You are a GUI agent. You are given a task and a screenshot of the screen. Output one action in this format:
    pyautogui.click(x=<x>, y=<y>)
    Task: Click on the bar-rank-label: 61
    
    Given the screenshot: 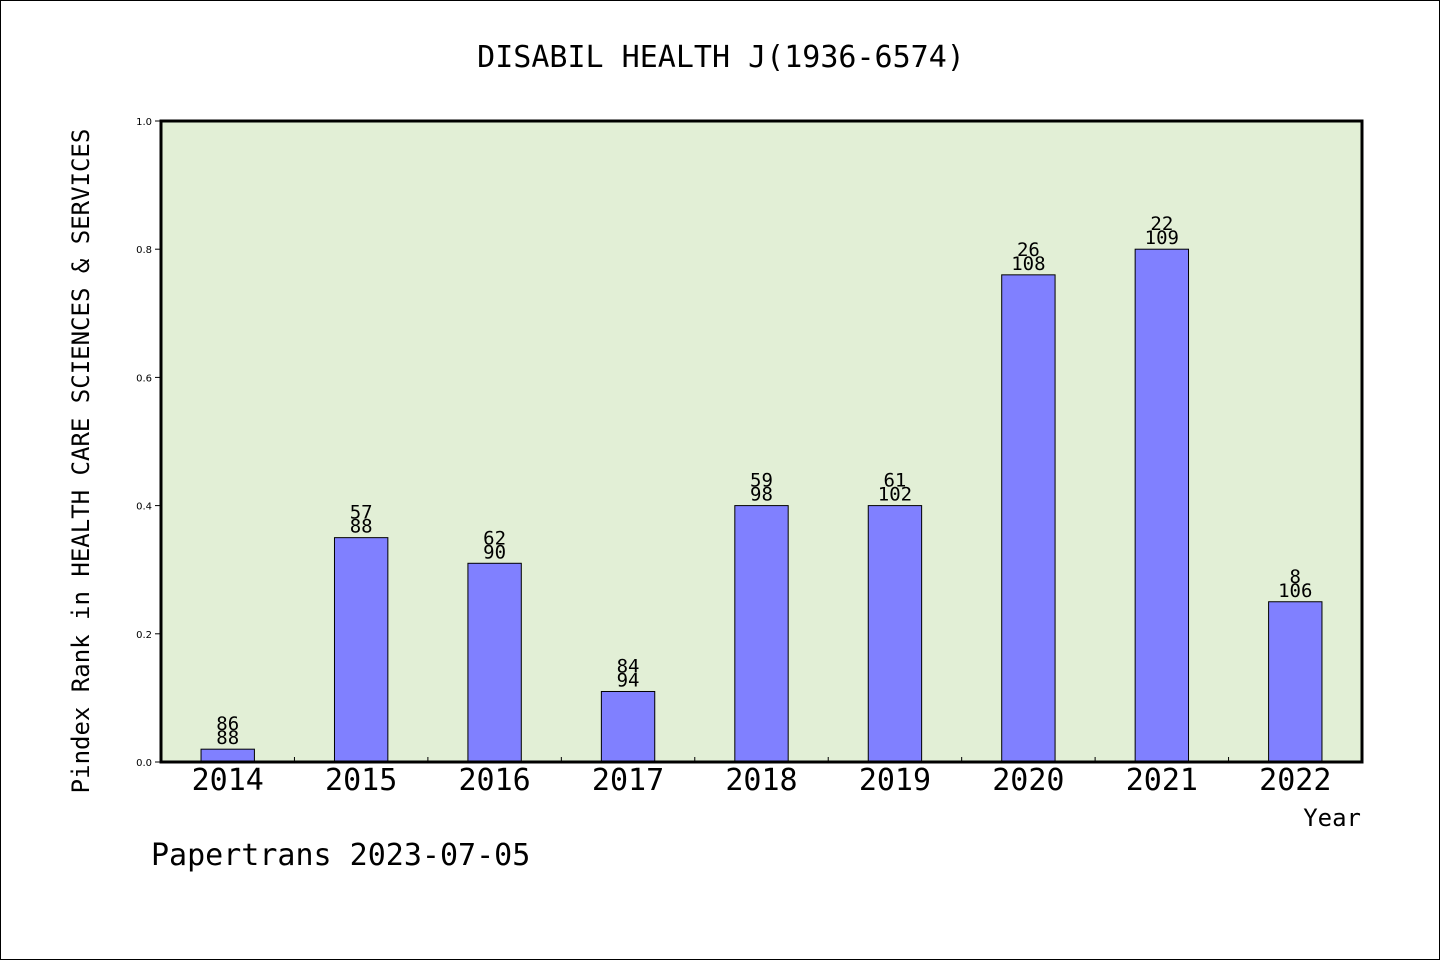 What is the action you would take?
    pyautogui.click(x=894, y=481)
    